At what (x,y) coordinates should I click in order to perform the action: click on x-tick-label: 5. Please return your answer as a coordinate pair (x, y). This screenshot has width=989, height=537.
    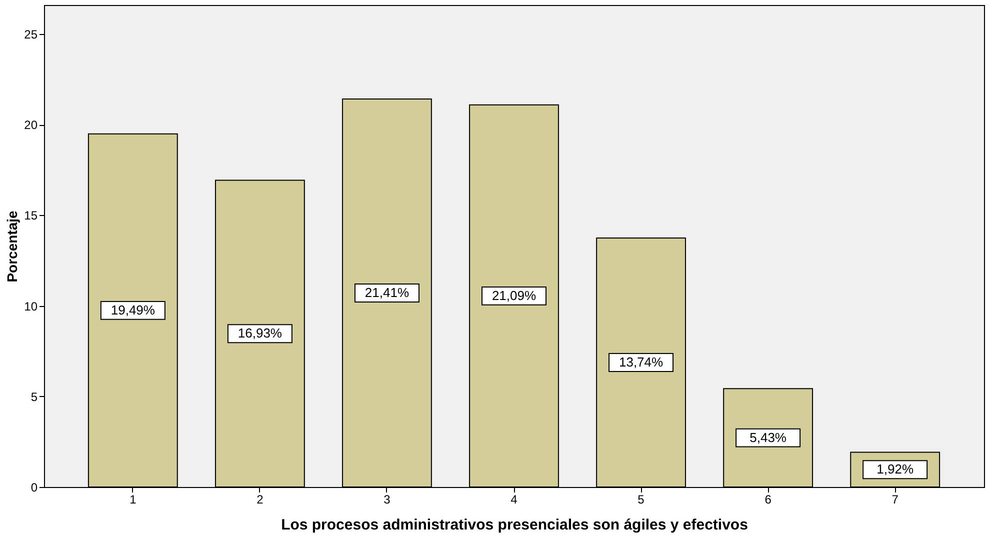
    Looking at the image, I should click on (641, 499).